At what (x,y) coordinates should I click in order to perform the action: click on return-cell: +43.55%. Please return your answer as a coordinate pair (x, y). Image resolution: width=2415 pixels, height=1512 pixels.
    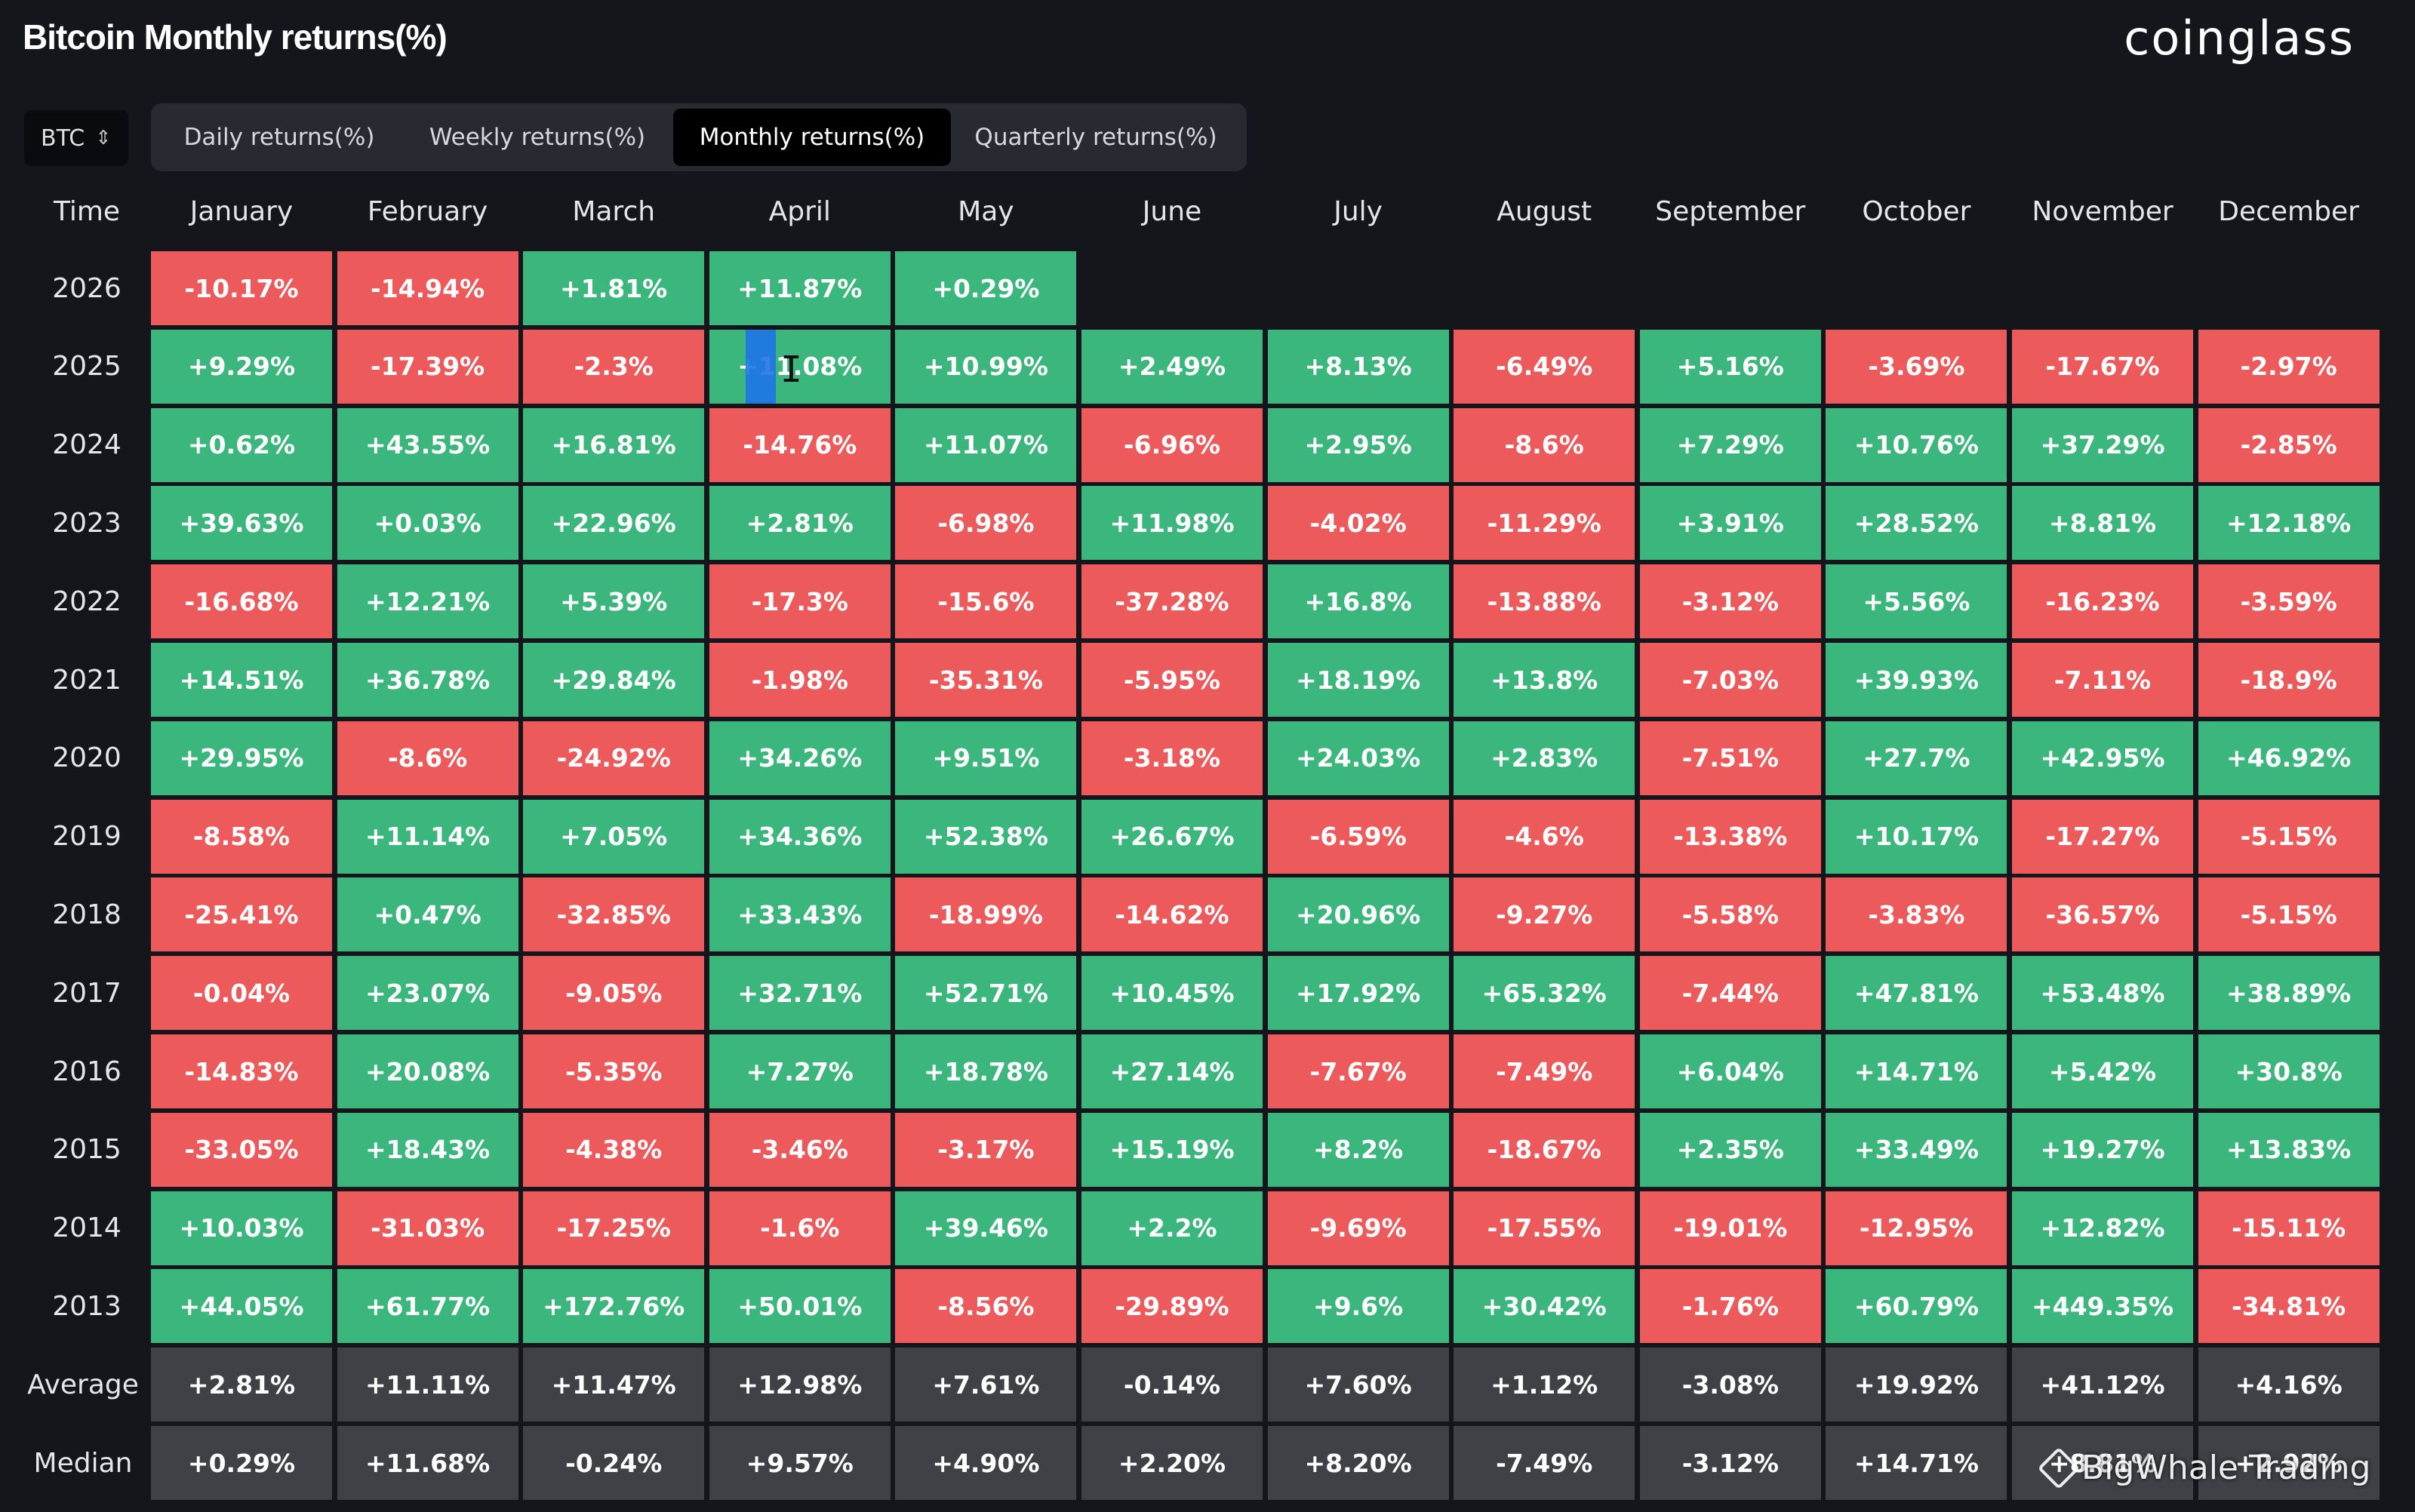
    Looking at the image, I should click on (427, 444).